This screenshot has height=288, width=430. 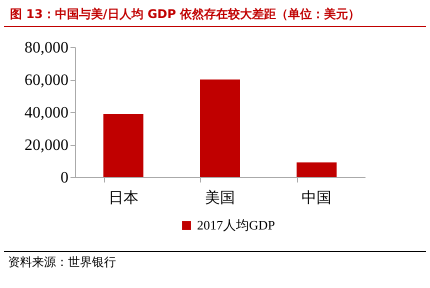 I want to click on chart-title: 图 13：中国与美/日人均 GDP 依然存在较大差距（单位：美元）, so click(x=215, y=13).